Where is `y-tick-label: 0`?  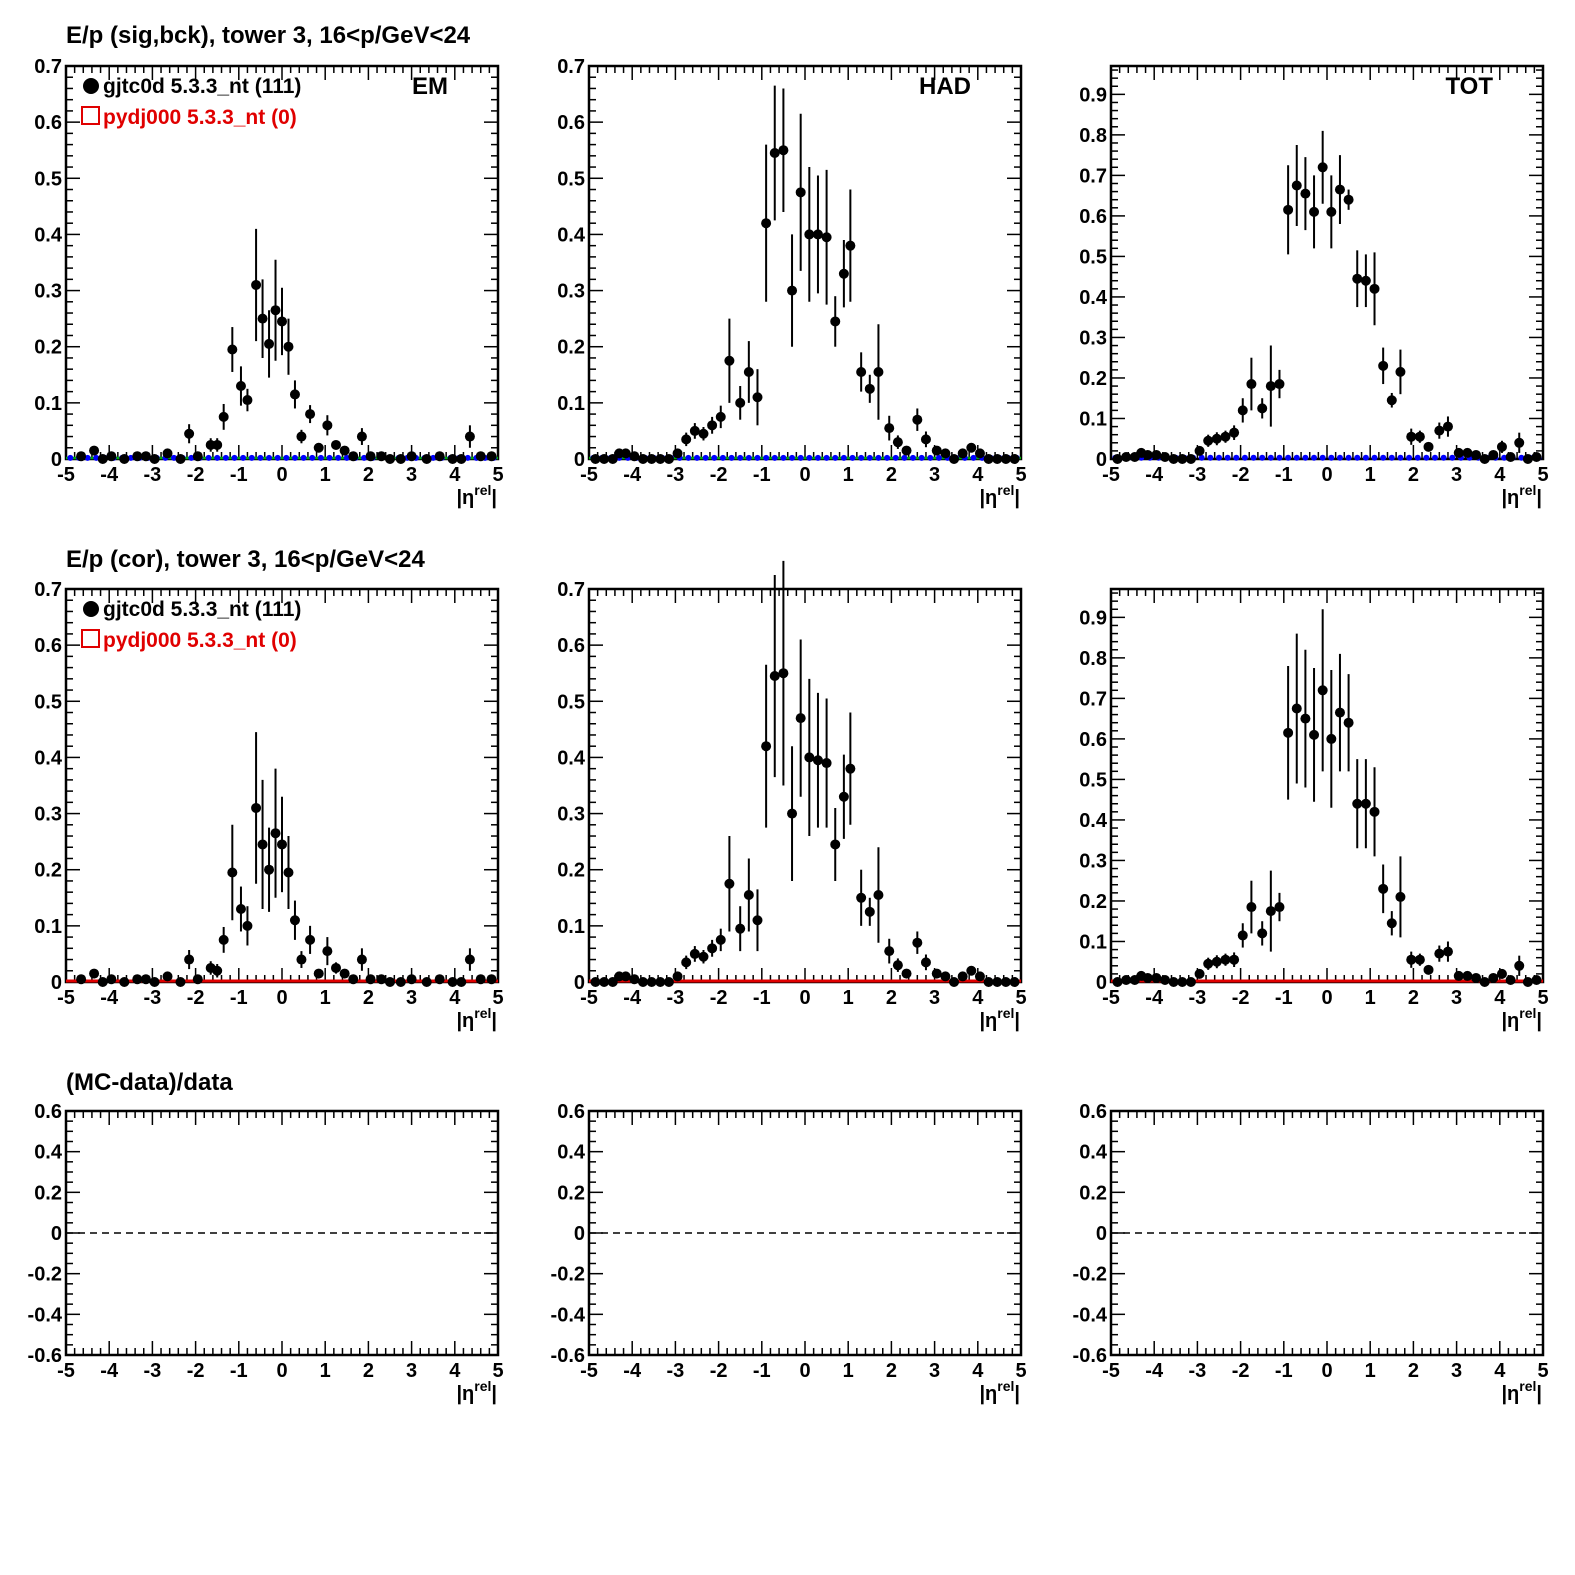
y-tick-label: 0 is located at coordinates (579, 460).